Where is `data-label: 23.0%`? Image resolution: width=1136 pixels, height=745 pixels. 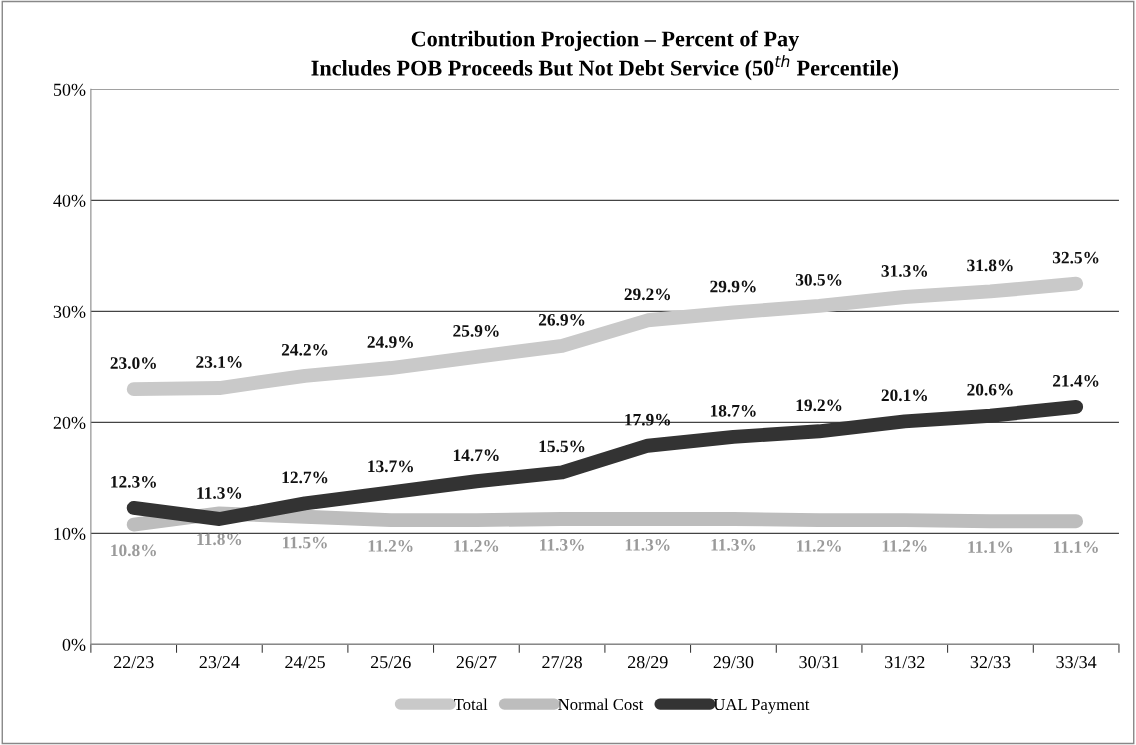 data-label: 23.0% is located at coordinates (133, 363).